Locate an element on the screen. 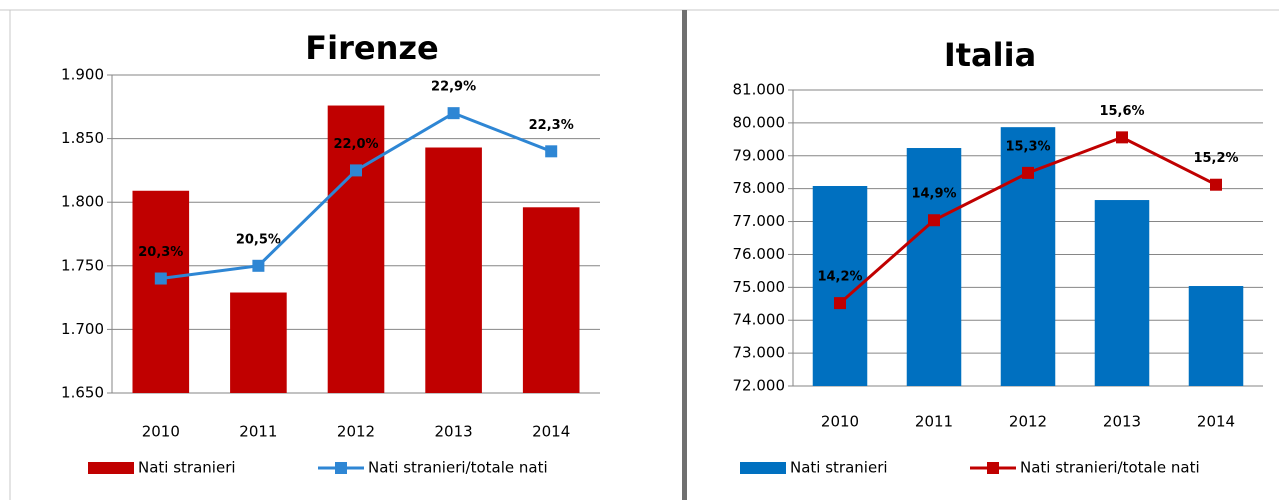 The width and height of the screenshot is (1279, 500). data-label: 15,6% is located at coordinates (1121, 111).